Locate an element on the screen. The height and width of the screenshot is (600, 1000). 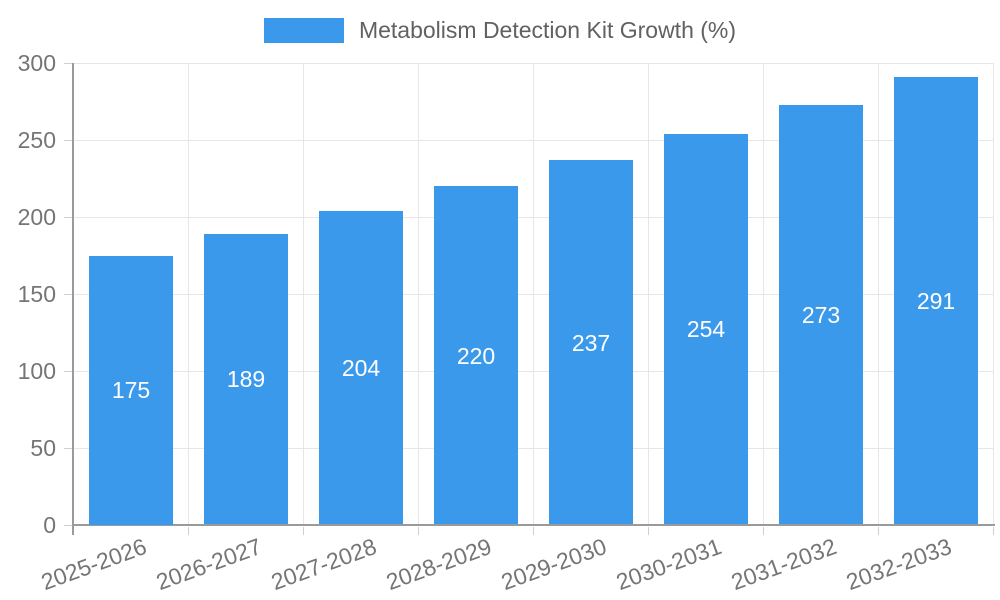
bar-value-label: 220 is located at coordinates (476, 356).